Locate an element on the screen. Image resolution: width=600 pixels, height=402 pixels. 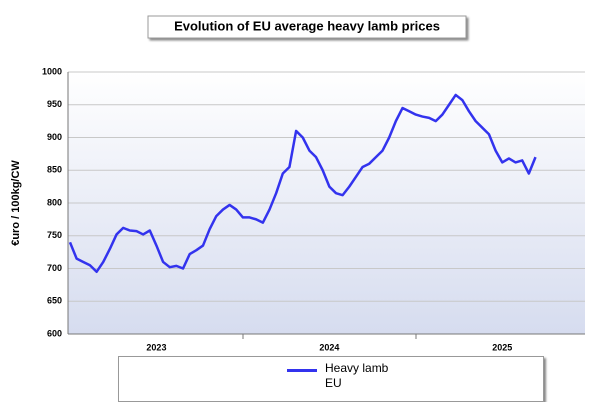
legend: Heavy lamb EU is located at coordinates (331, 379).